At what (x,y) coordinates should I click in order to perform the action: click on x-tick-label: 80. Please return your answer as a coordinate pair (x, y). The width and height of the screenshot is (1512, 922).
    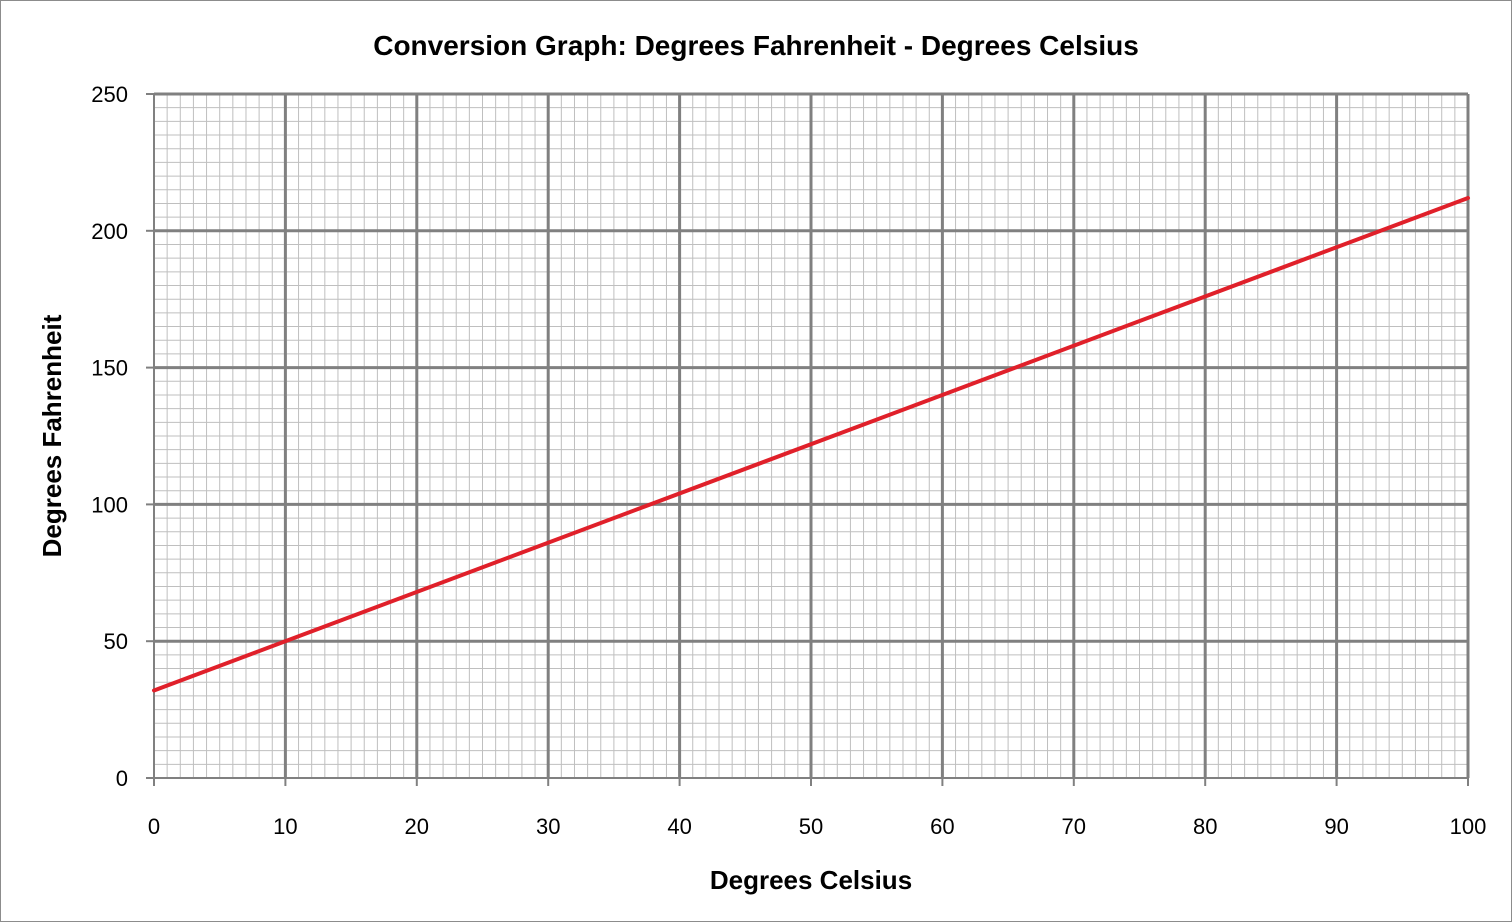
    Looking at the image, I should click on (1205, 826).